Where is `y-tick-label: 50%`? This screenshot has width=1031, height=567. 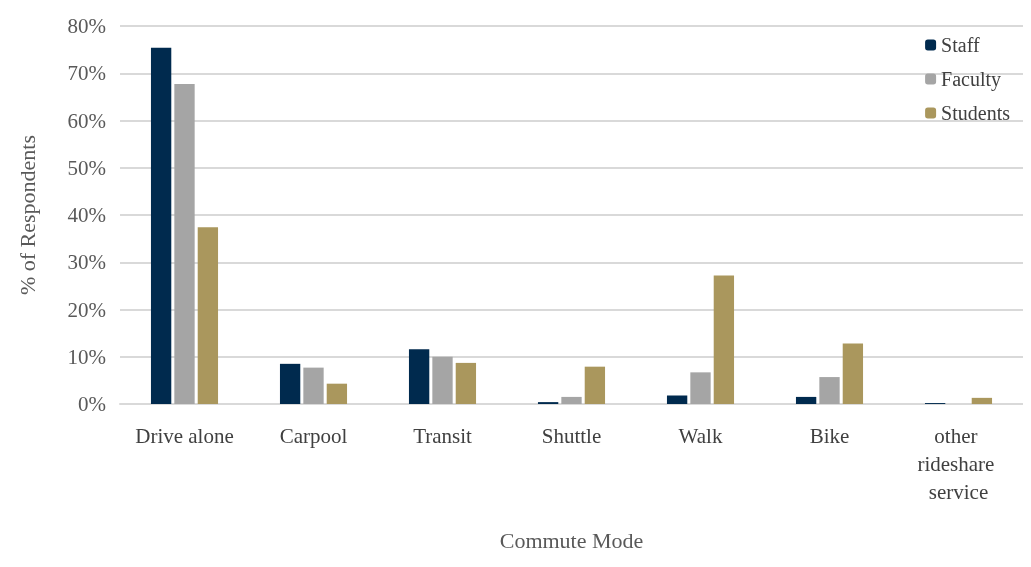 y-tick-label: 50% is located at coordinates (86, 167).